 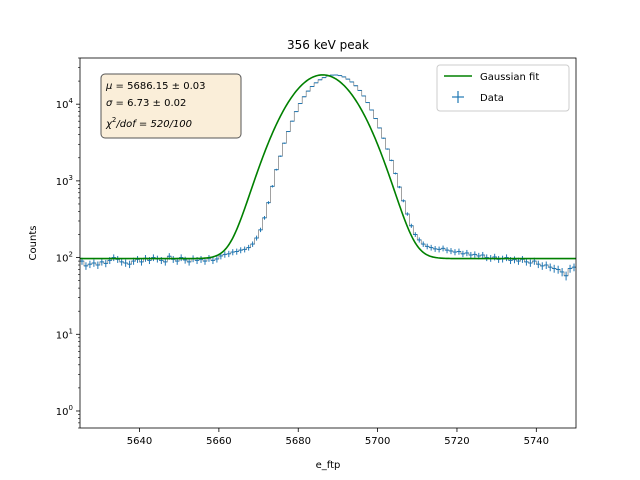 What do you see at coordinates (218, 441) in the screenshot?
I see `x-tick-label: 5660` at bounding box center [218, 441].